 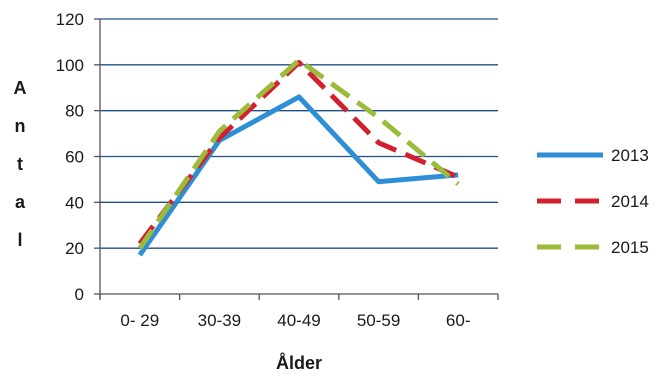 I want to click on y-tick-label: 120, so click(x=70, y=19).